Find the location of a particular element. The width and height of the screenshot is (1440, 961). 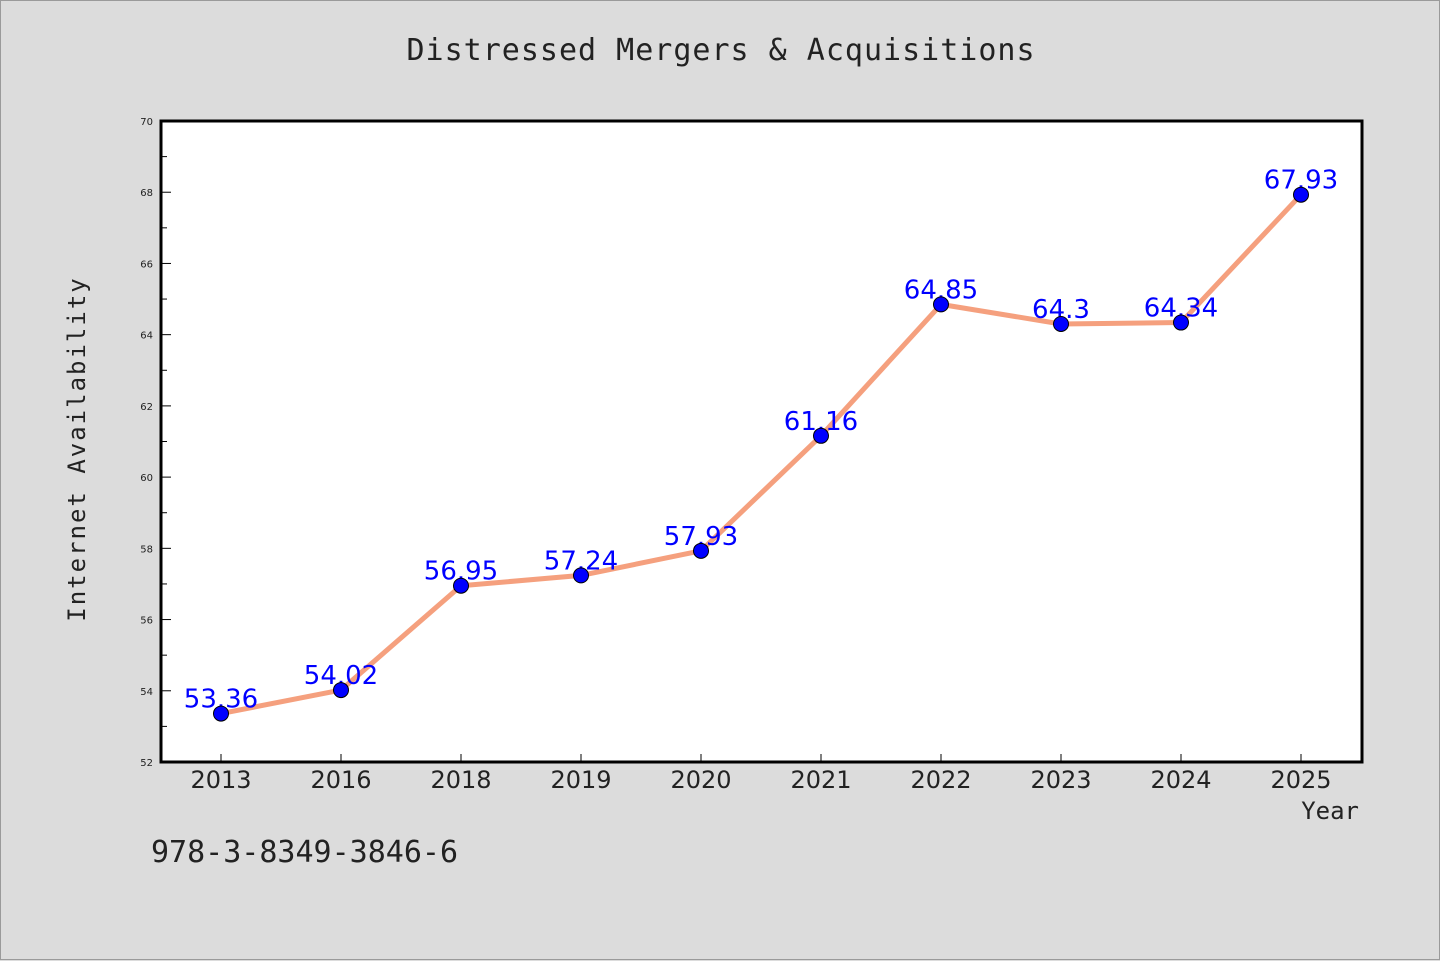

x-tick-label: 2022 is located at coordinates (940, 780).